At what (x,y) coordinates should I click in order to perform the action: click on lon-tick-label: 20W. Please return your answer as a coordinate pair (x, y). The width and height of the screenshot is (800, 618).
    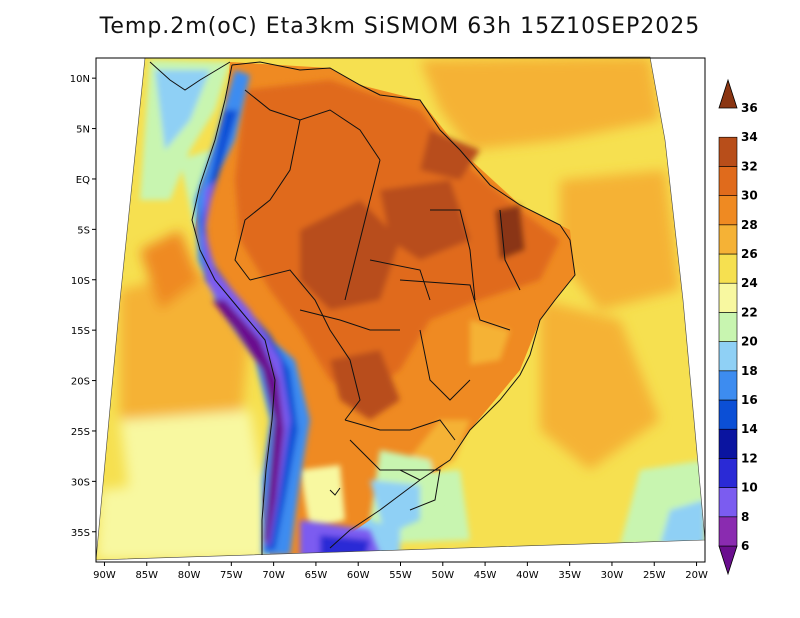
    Looking at the image, I should click on (696, 575).